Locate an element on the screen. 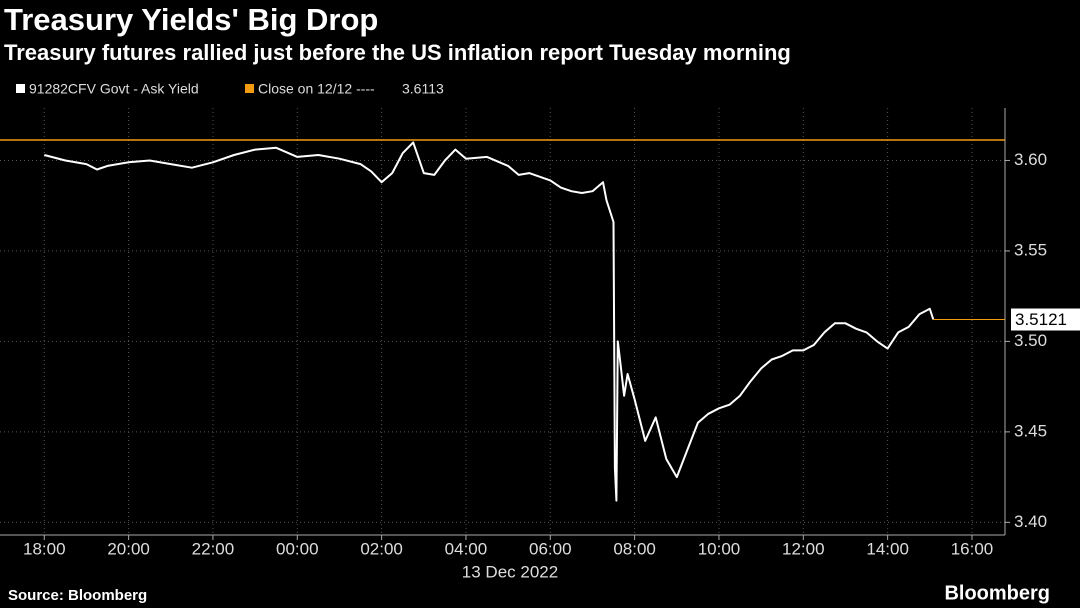 The image size is (1080, 608). y-tick-label: 3.60 is located at coordinates (1030, 159).